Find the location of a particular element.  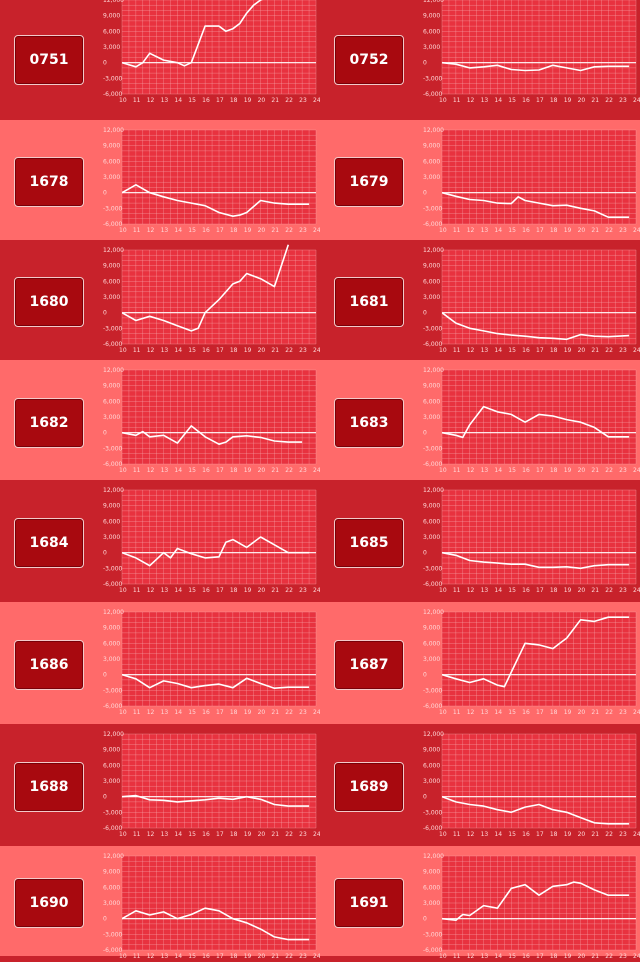

machine-id-button: 1688 is located at coordinates (49, 787).